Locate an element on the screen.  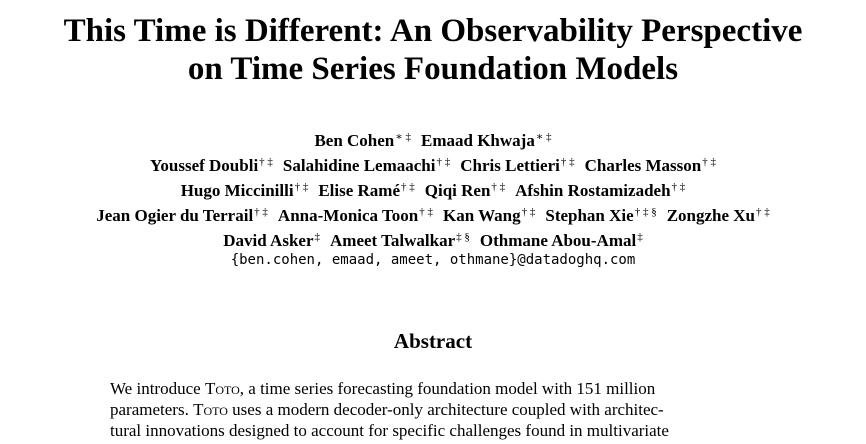
author: Emaad Khwaja∗ ‡ is located at coordinates (486, 140).